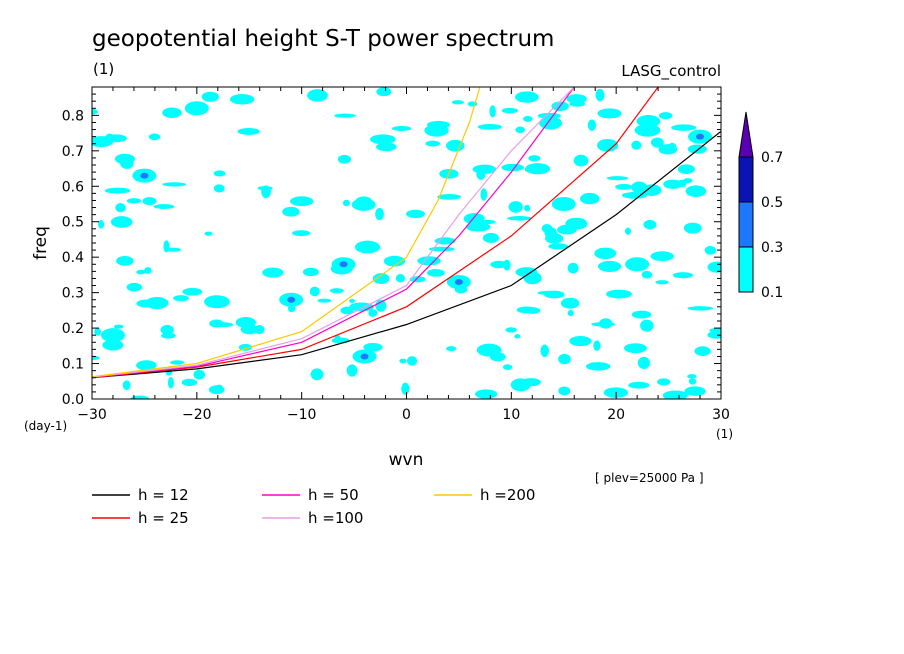 The height and width of the screenshot is (654, 904). What do you see at coordinates (313, 506) in the screenshot?
I see `legend: h = 12 h = 25 h = 50 h =100 h =200` at bounding box center [313, 506].